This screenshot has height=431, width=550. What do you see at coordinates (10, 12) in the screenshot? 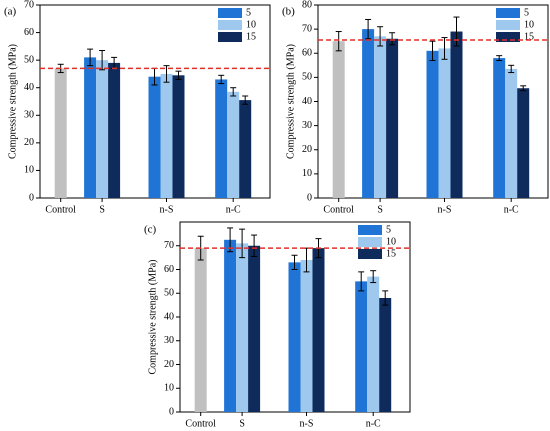
I see `panel-label: (a)` at bounding box center [10, 12].